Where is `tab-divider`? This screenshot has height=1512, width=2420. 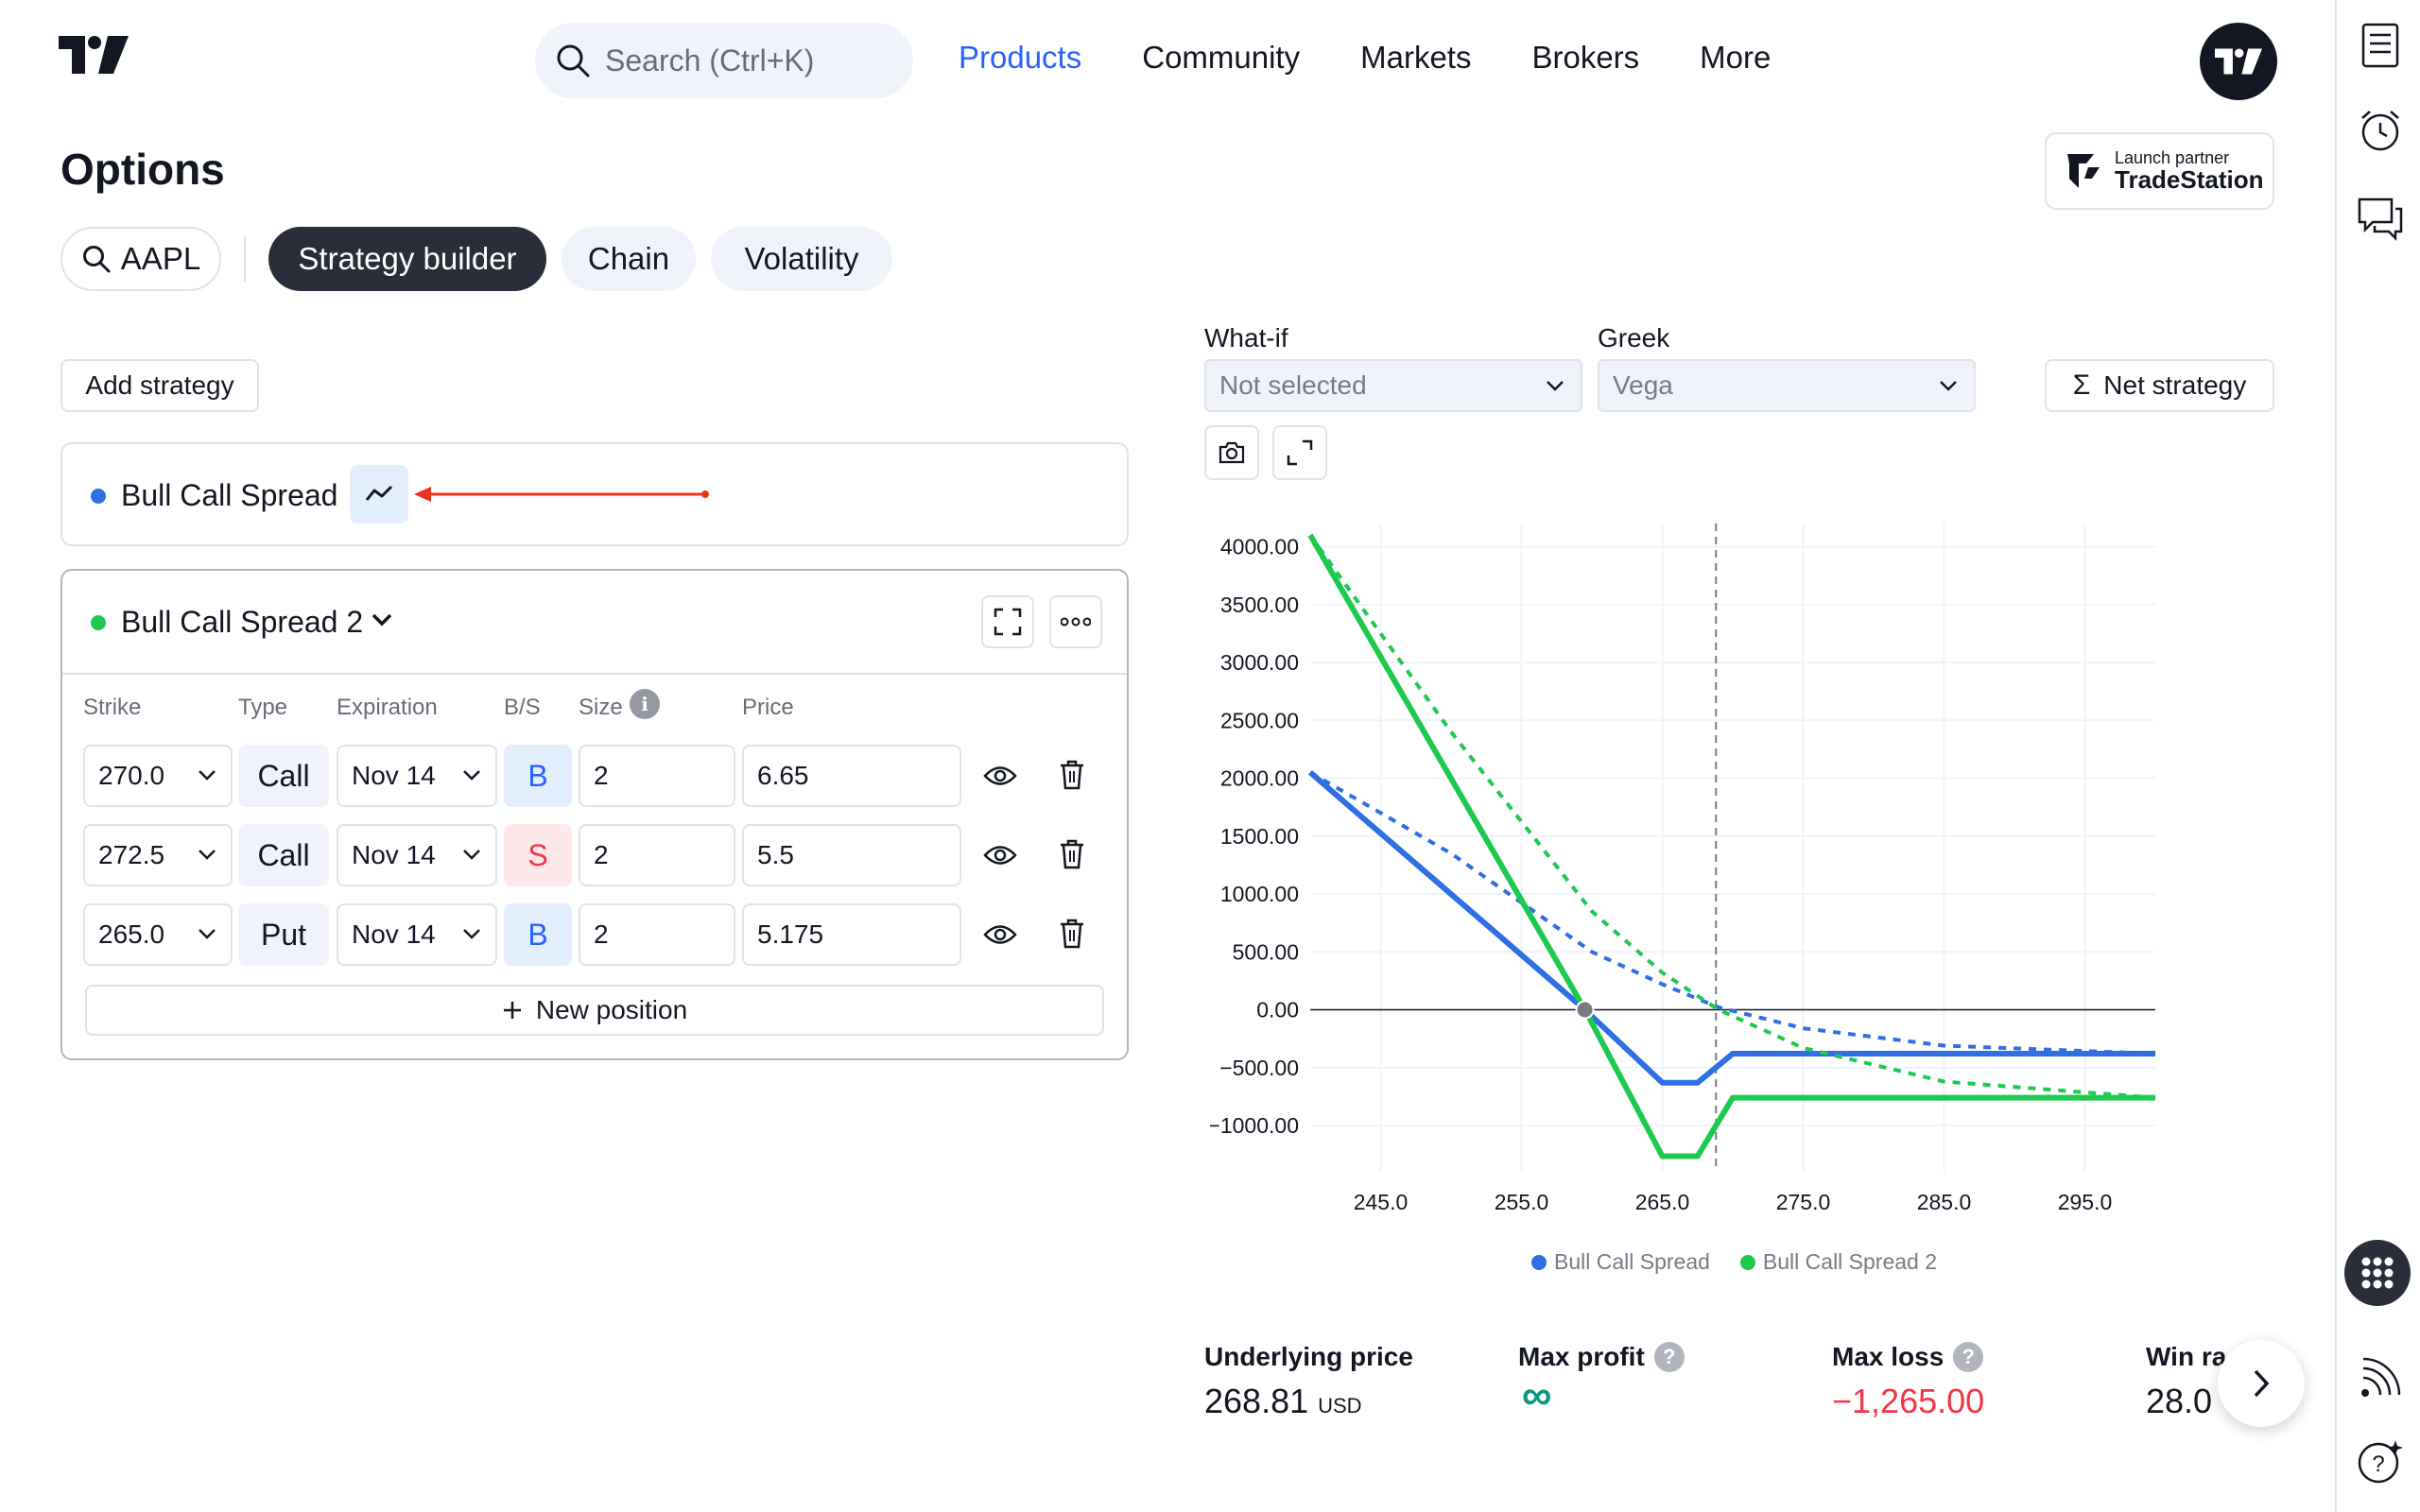
tab-divider is located at coordinates (245, 259).